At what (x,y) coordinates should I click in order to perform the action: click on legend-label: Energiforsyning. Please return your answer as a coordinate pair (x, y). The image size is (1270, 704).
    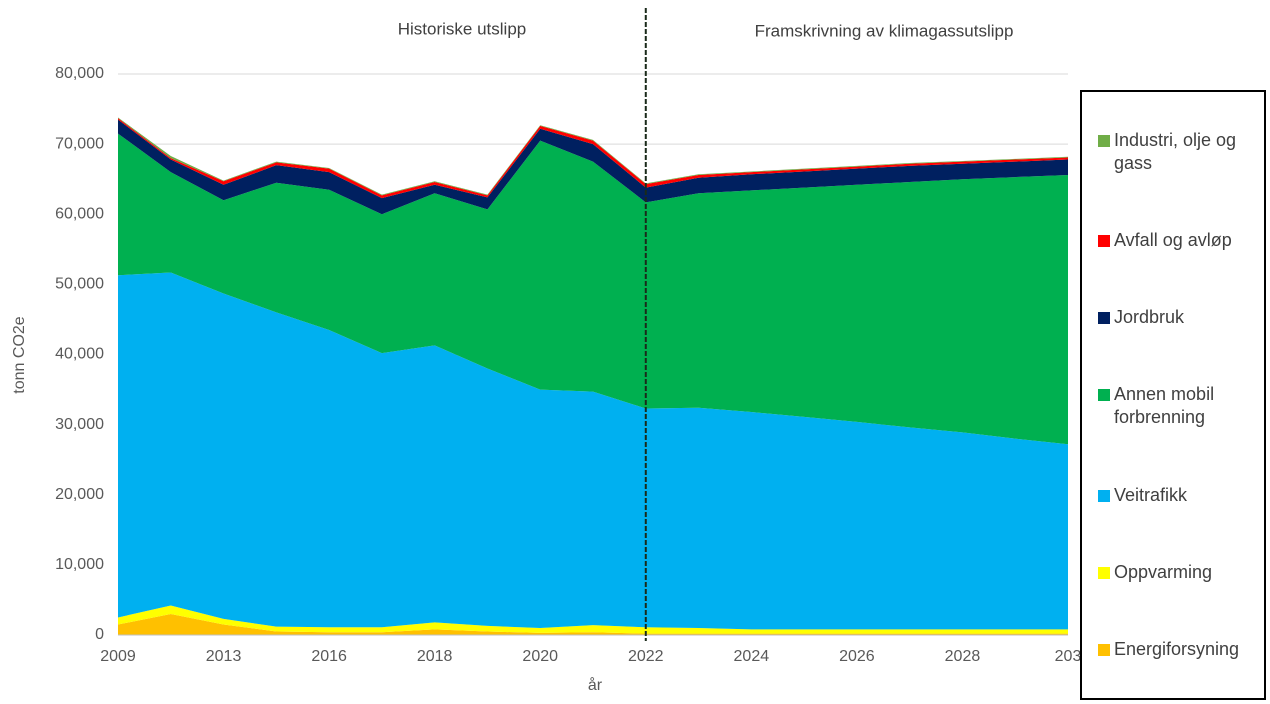
    Looking at the image, I should click on (1177, 648).